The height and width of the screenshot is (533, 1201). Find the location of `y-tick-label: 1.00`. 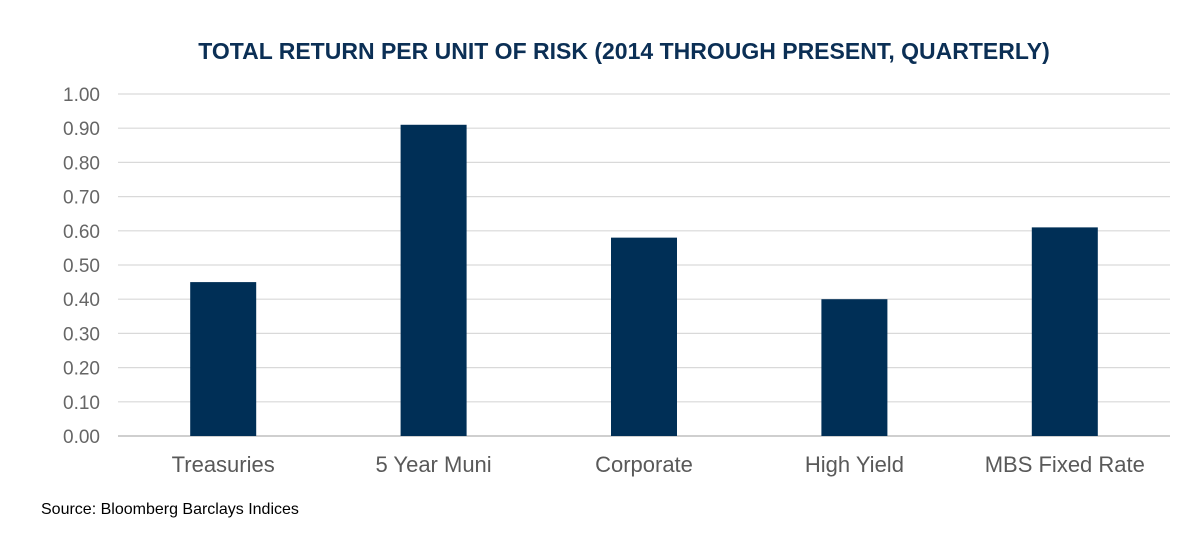

y-tick-label: 1.00 is located at coordinates (81, 95).